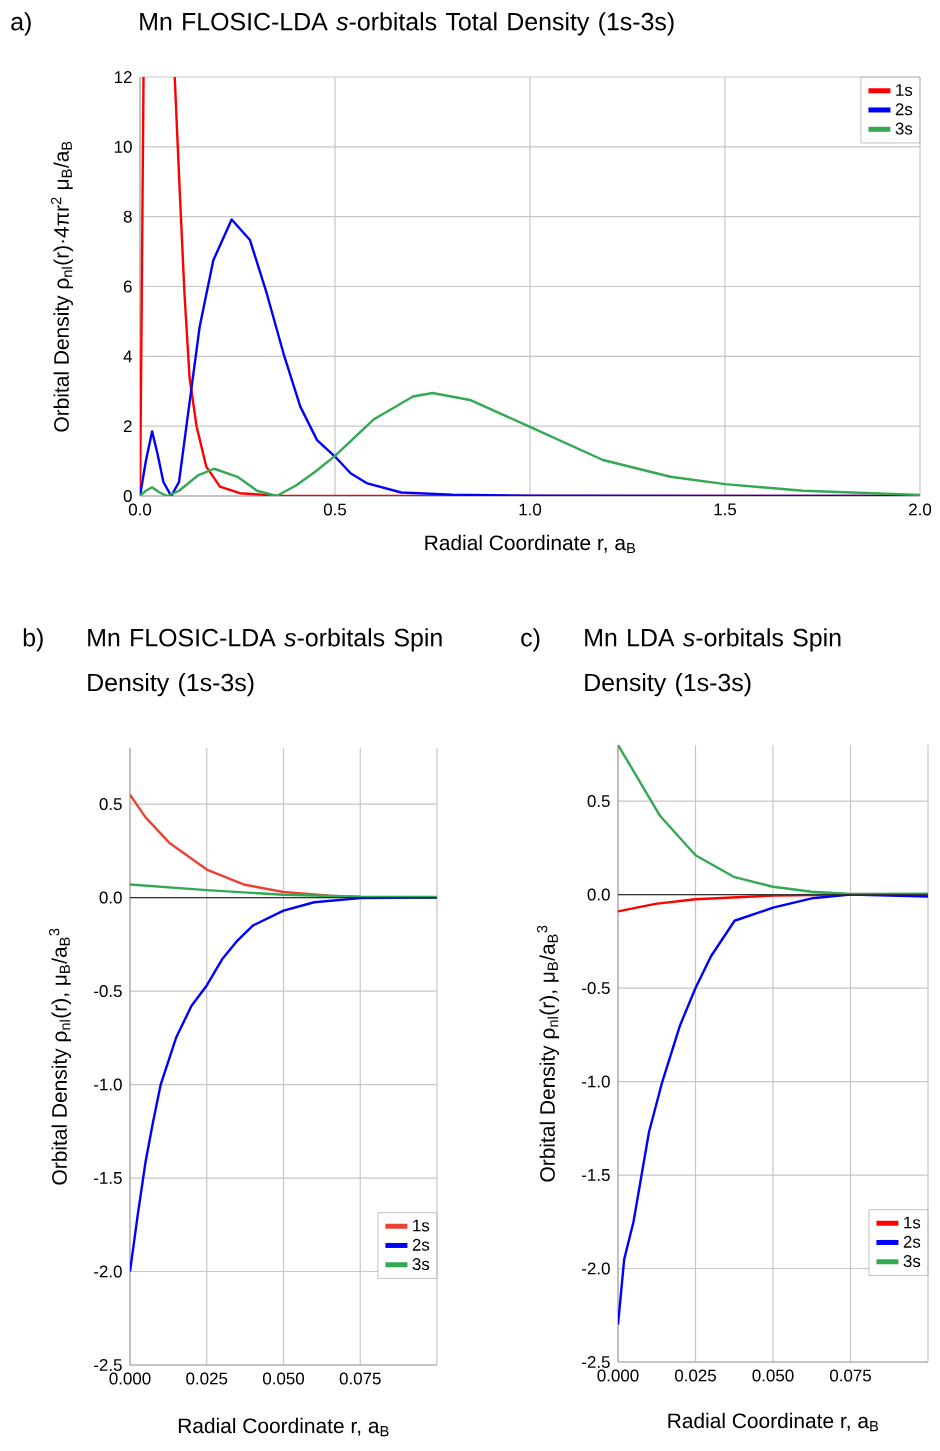 The width and height of the screenshot is (940, 1451). Describe the element at coordinates (920, 509) in the screenshot. I see `x-tick-label: 2.0` at that location.